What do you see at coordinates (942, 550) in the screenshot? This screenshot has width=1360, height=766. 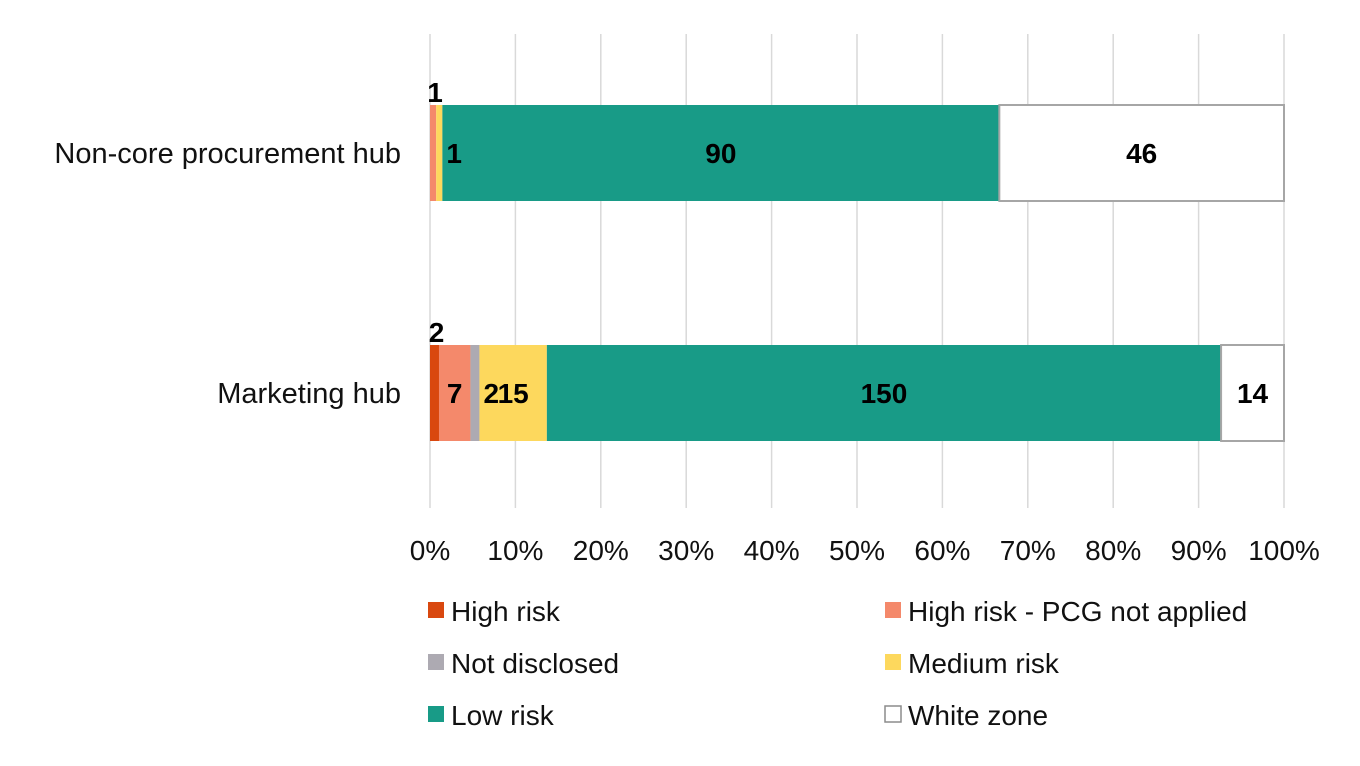 I see `x-tick-label: 60%` at bounding box center [942, 550].